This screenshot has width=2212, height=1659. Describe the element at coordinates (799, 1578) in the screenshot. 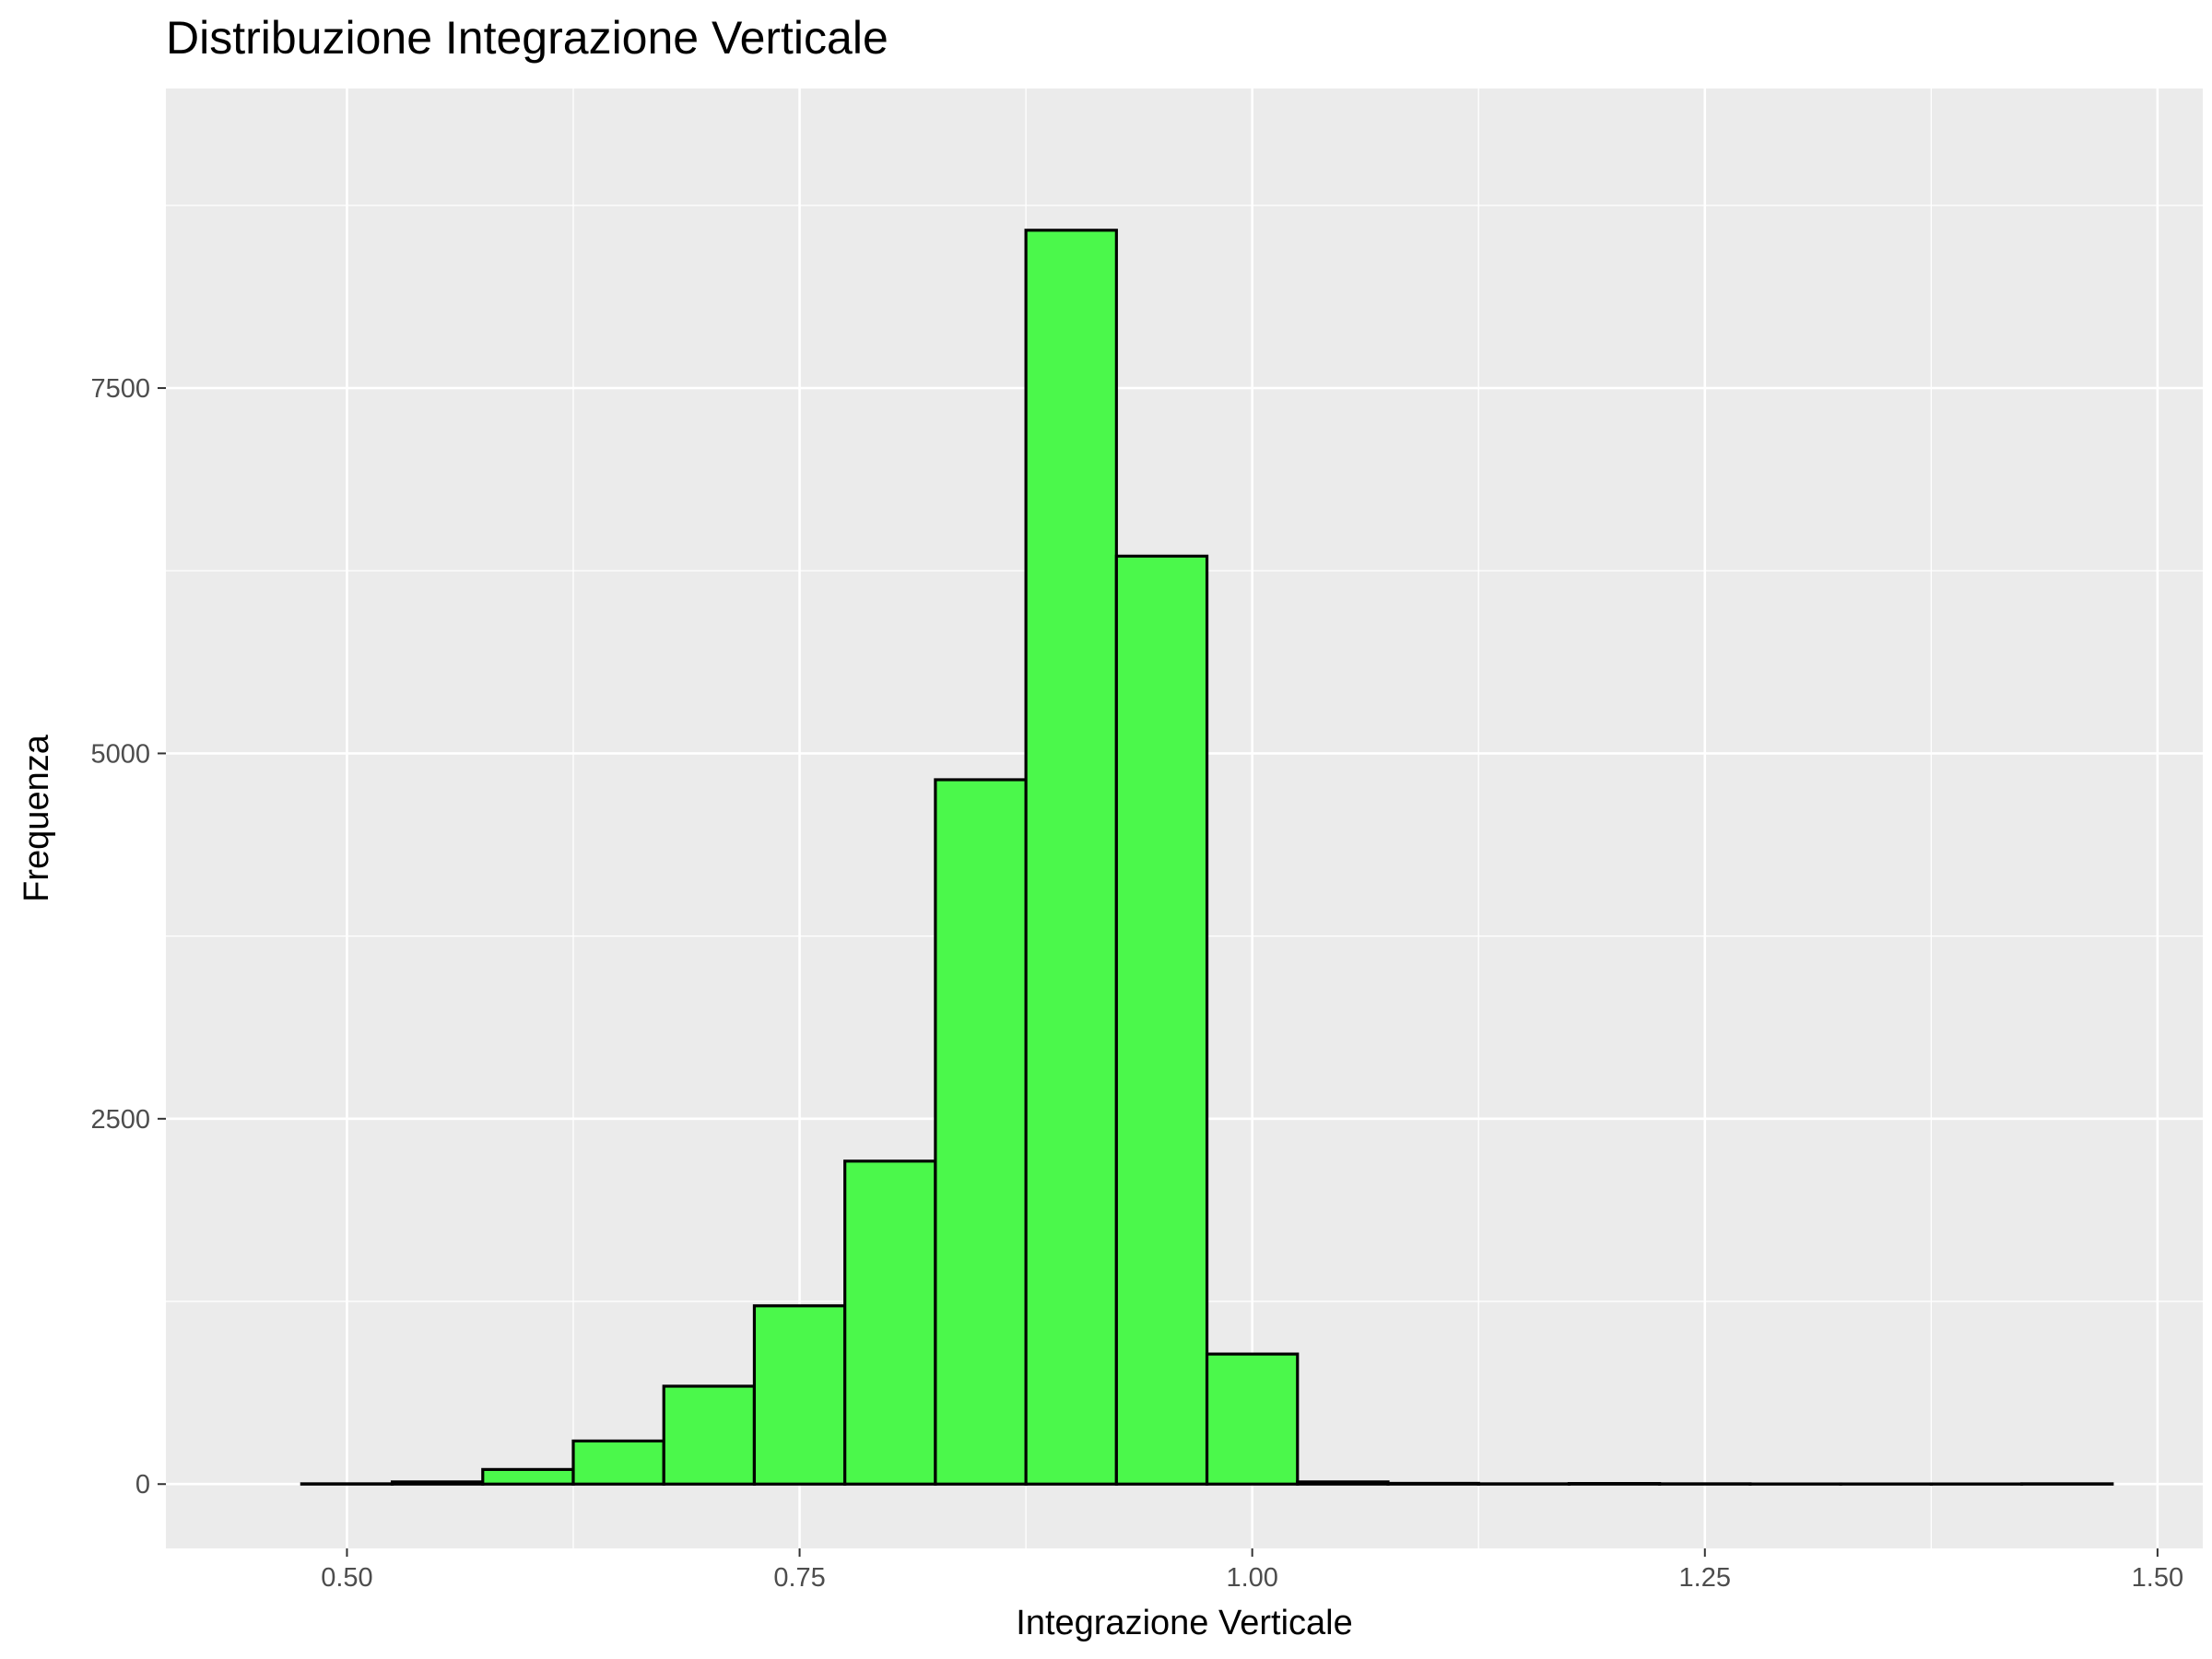

I see `x-tick-label: 0.75` at that location.